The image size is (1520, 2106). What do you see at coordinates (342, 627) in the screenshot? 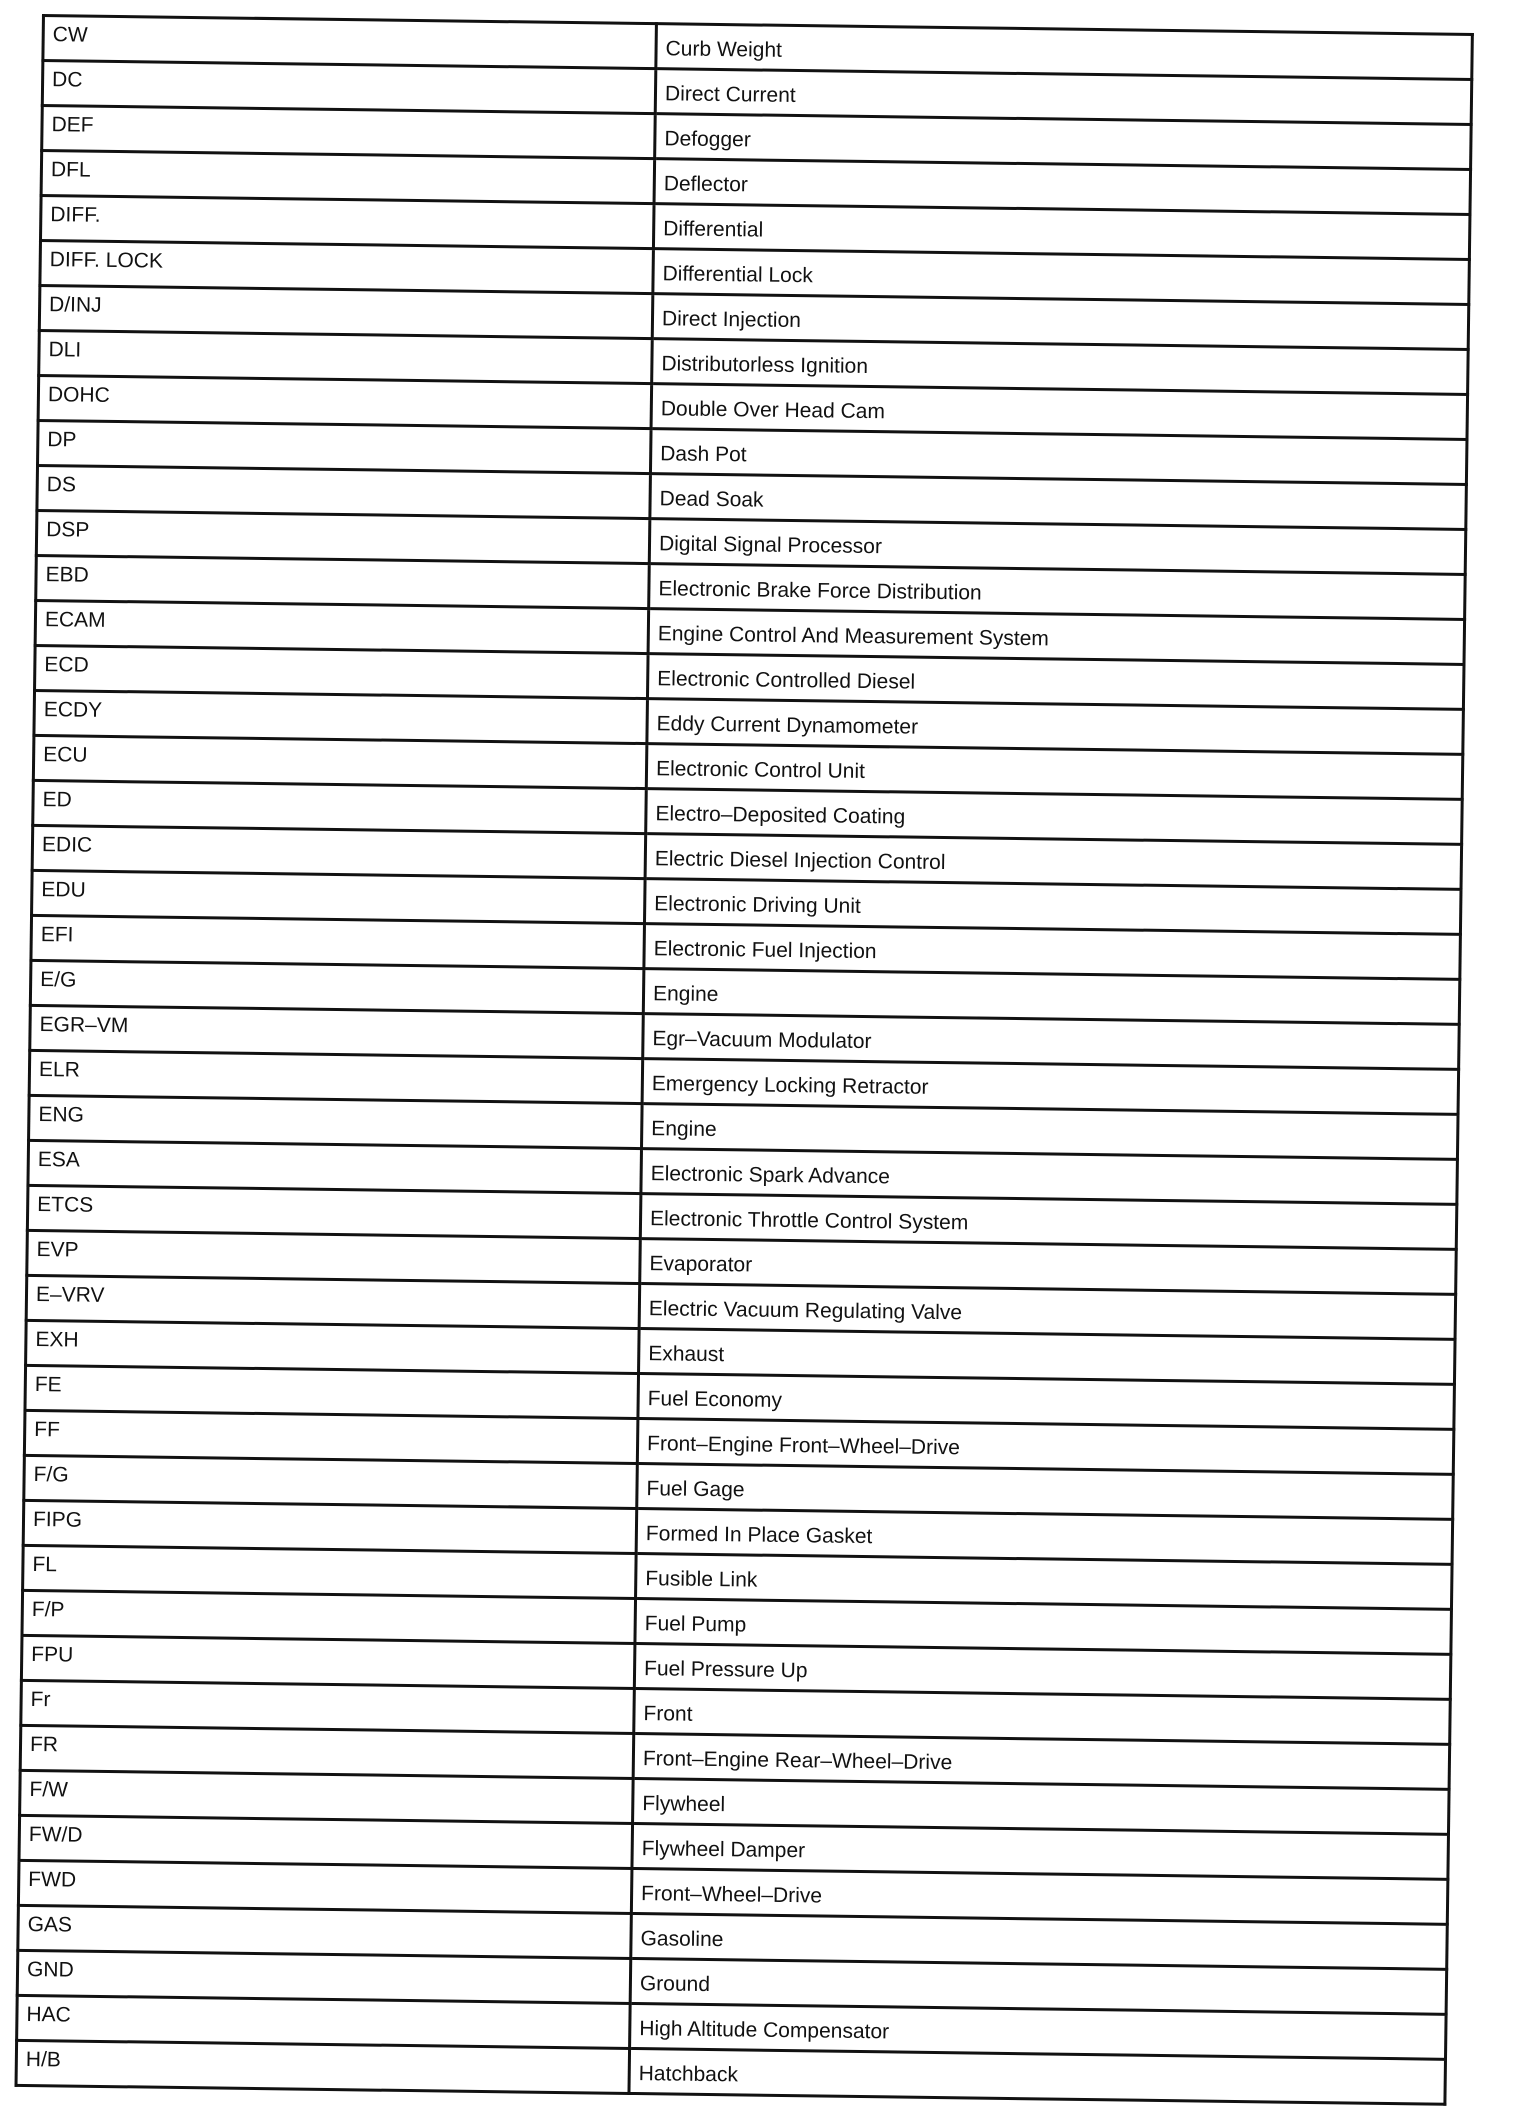
I see `abbreviation-cell: ECAM` at bounding box center [342, 627].